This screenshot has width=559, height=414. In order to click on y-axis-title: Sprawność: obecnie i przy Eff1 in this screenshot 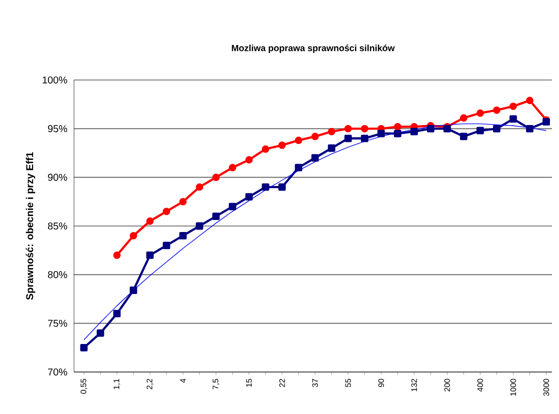, I will do `click(31, 226)`.